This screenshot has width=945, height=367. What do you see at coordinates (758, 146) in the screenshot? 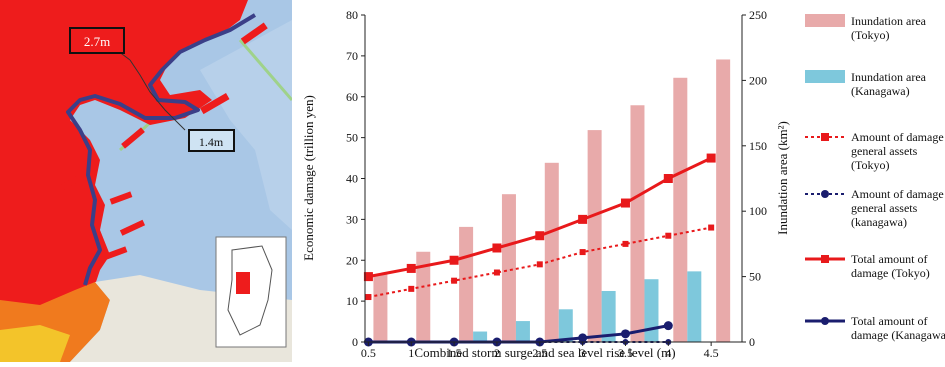
I see `y2-tick-label: 150` at bounding box center [758, 146].